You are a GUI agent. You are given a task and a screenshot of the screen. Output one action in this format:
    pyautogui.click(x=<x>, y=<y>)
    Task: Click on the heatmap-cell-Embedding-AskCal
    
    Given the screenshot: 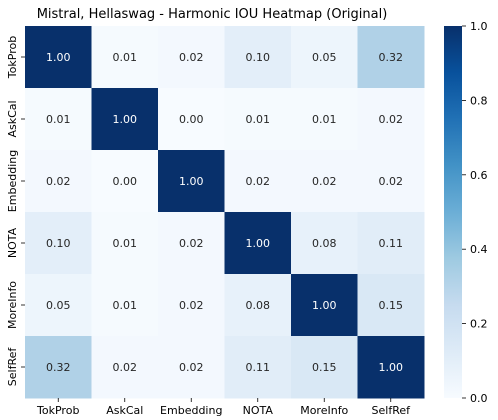 What is the action you would take?
    pyautogui.click(x=125, y=181)
    